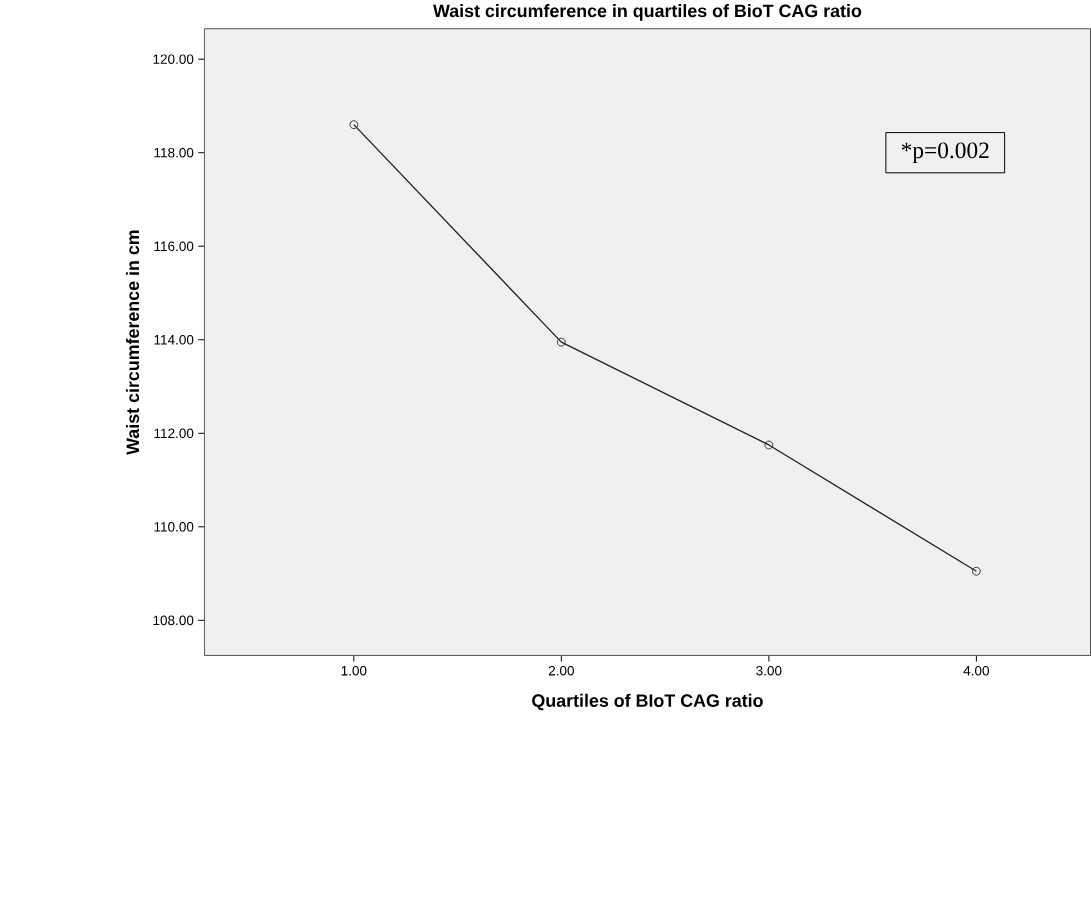 This screenshot has height=903, width=1091. What do you see at coordinates (133, 342) in the screenshot?
I see `y-axis-title: Waist circumference in cm` at bounding box center [133, 342].